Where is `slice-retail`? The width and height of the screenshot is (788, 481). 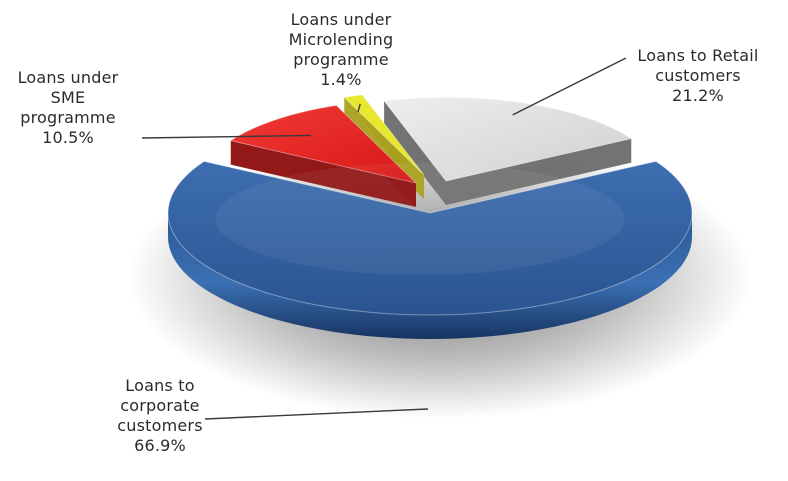
slice-retail is located at coordinates (508, 150).